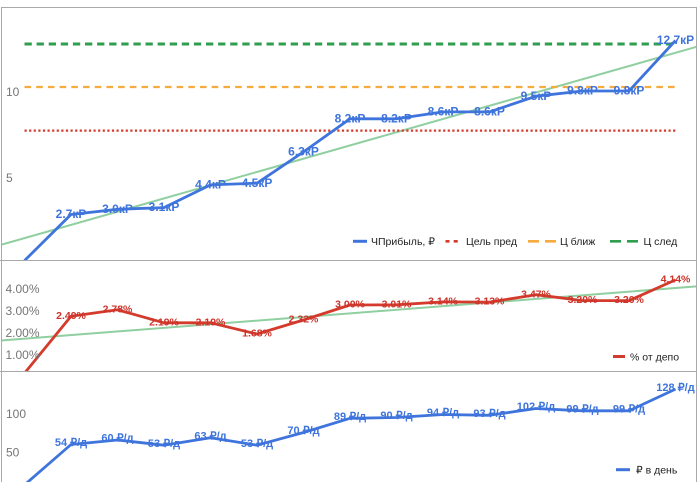  Describe the element at coordinates (23, 355) in the screenshot. I see `svg-text: 1.00%` at that location.